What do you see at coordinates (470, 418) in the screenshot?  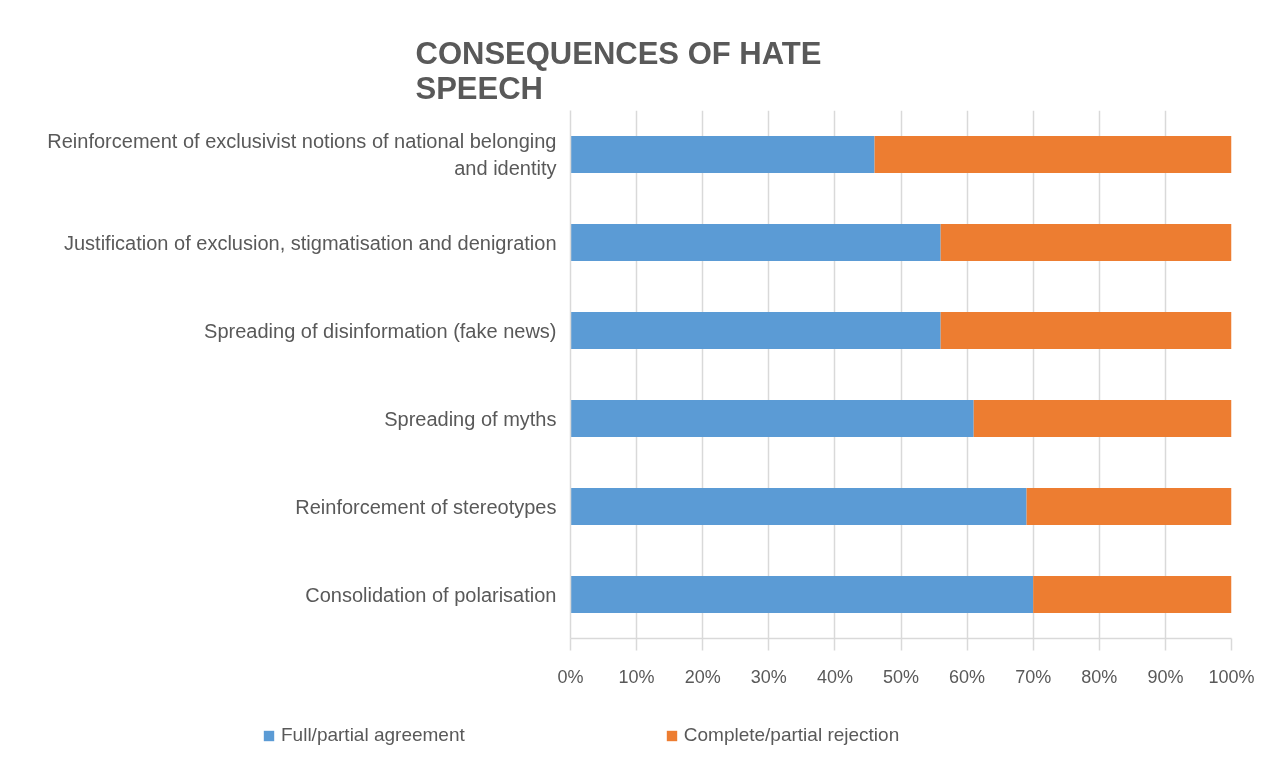 I see `y-tick-label: Spreading of myths` at bounding box center [470, 418].